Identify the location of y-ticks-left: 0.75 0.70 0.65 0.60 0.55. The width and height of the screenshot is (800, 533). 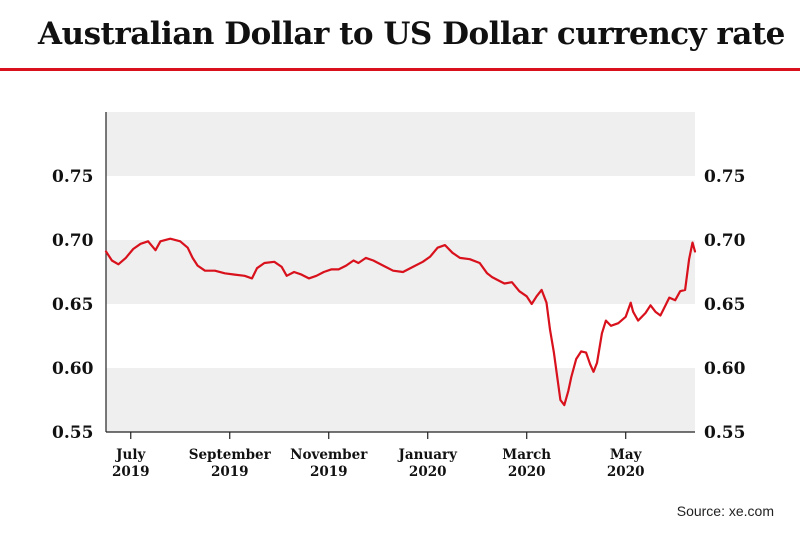
(73, 305).